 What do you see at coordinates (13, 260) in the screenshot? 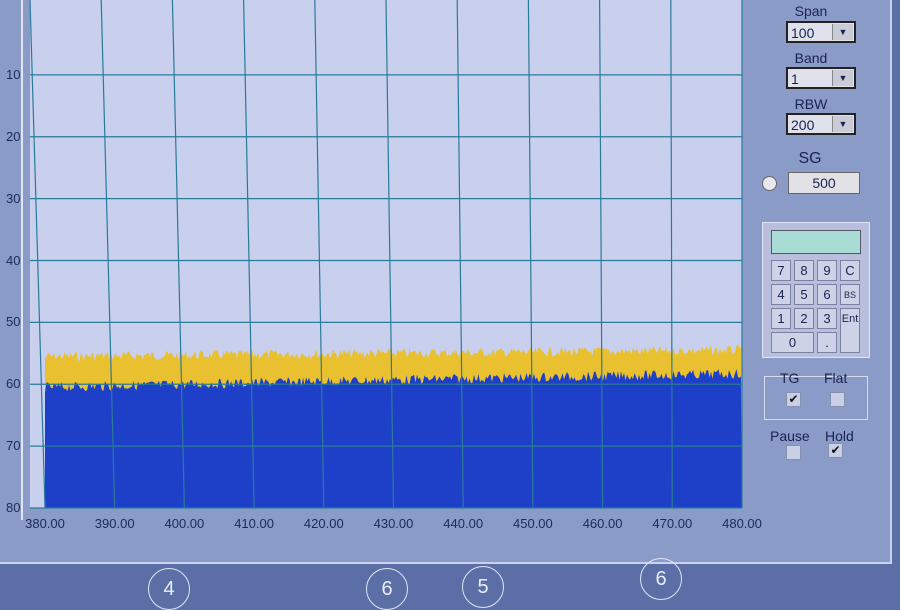
I see `y-tick-label: 40` at bounding box center [13, 260].